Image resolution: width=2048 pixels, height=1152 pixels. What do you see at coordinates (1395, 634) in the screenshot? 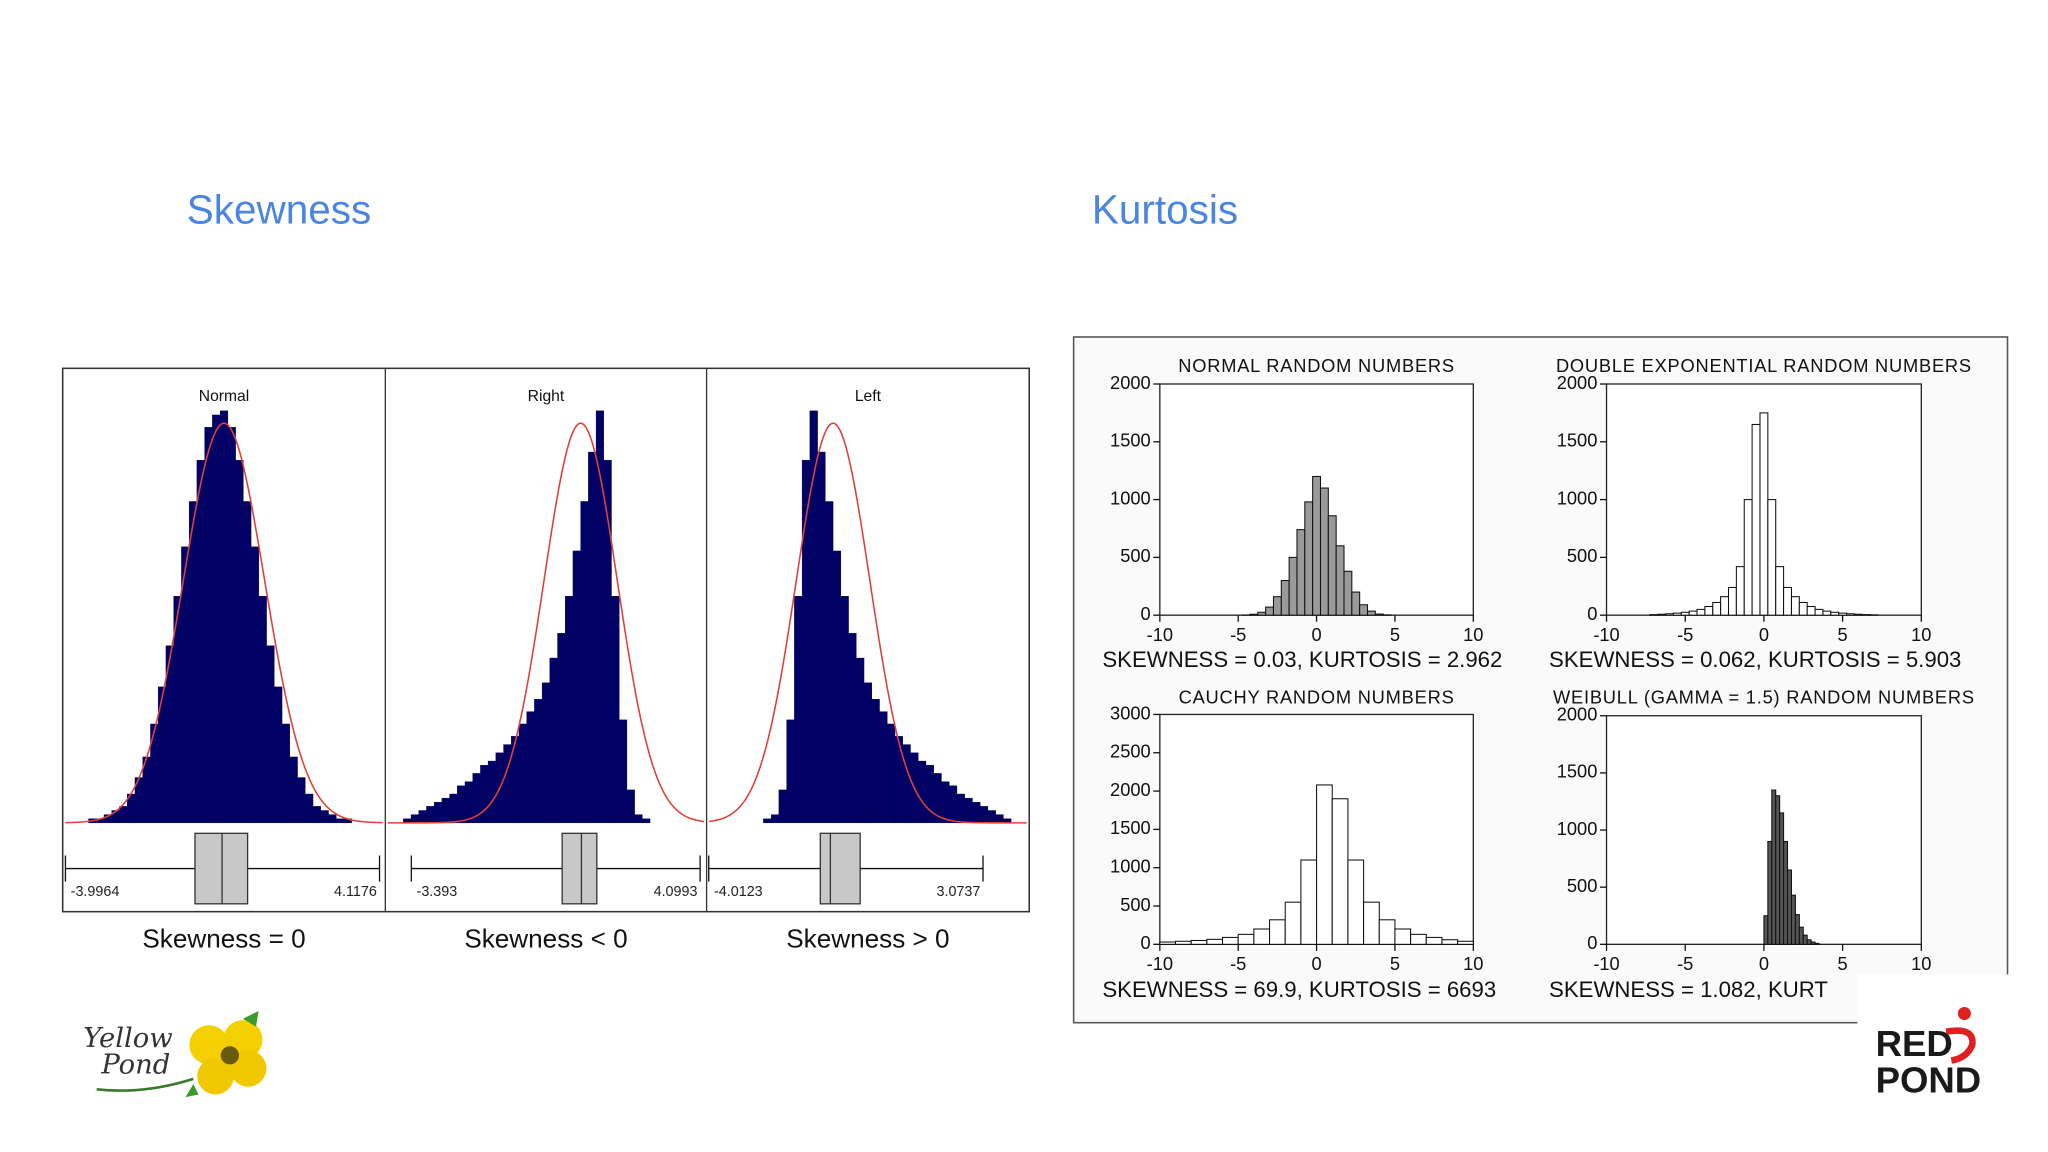
I see `x-tick-label: 5` at bounding box center [1395, 634].